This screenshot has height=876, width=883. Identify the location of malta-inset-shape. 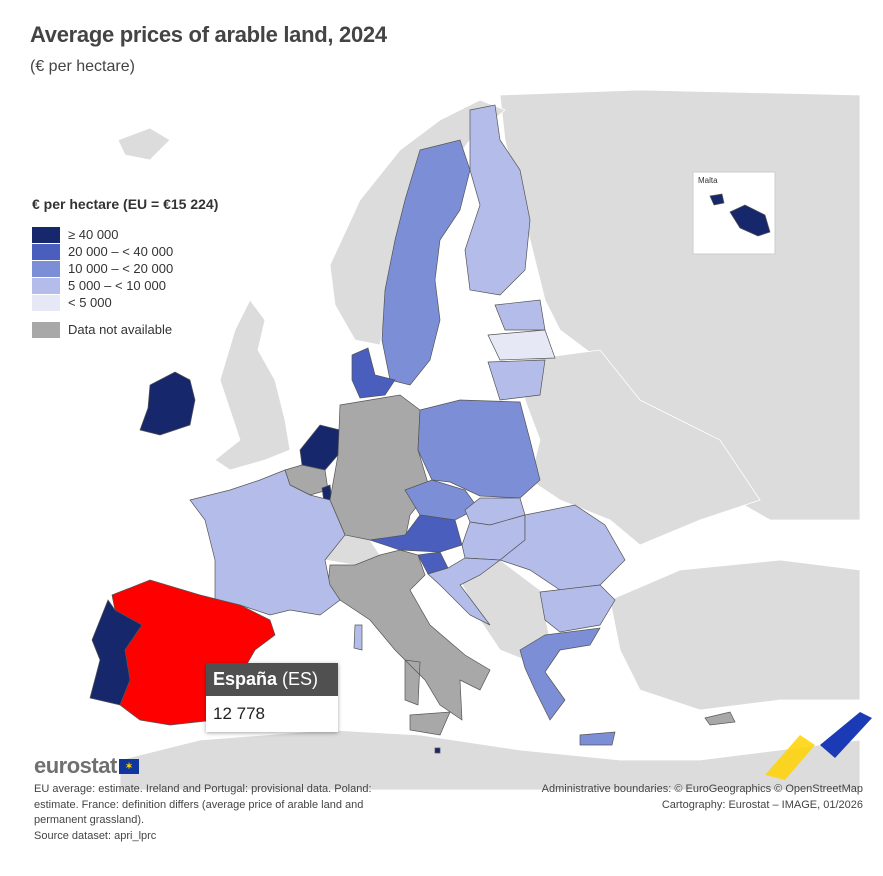
(740, 215).